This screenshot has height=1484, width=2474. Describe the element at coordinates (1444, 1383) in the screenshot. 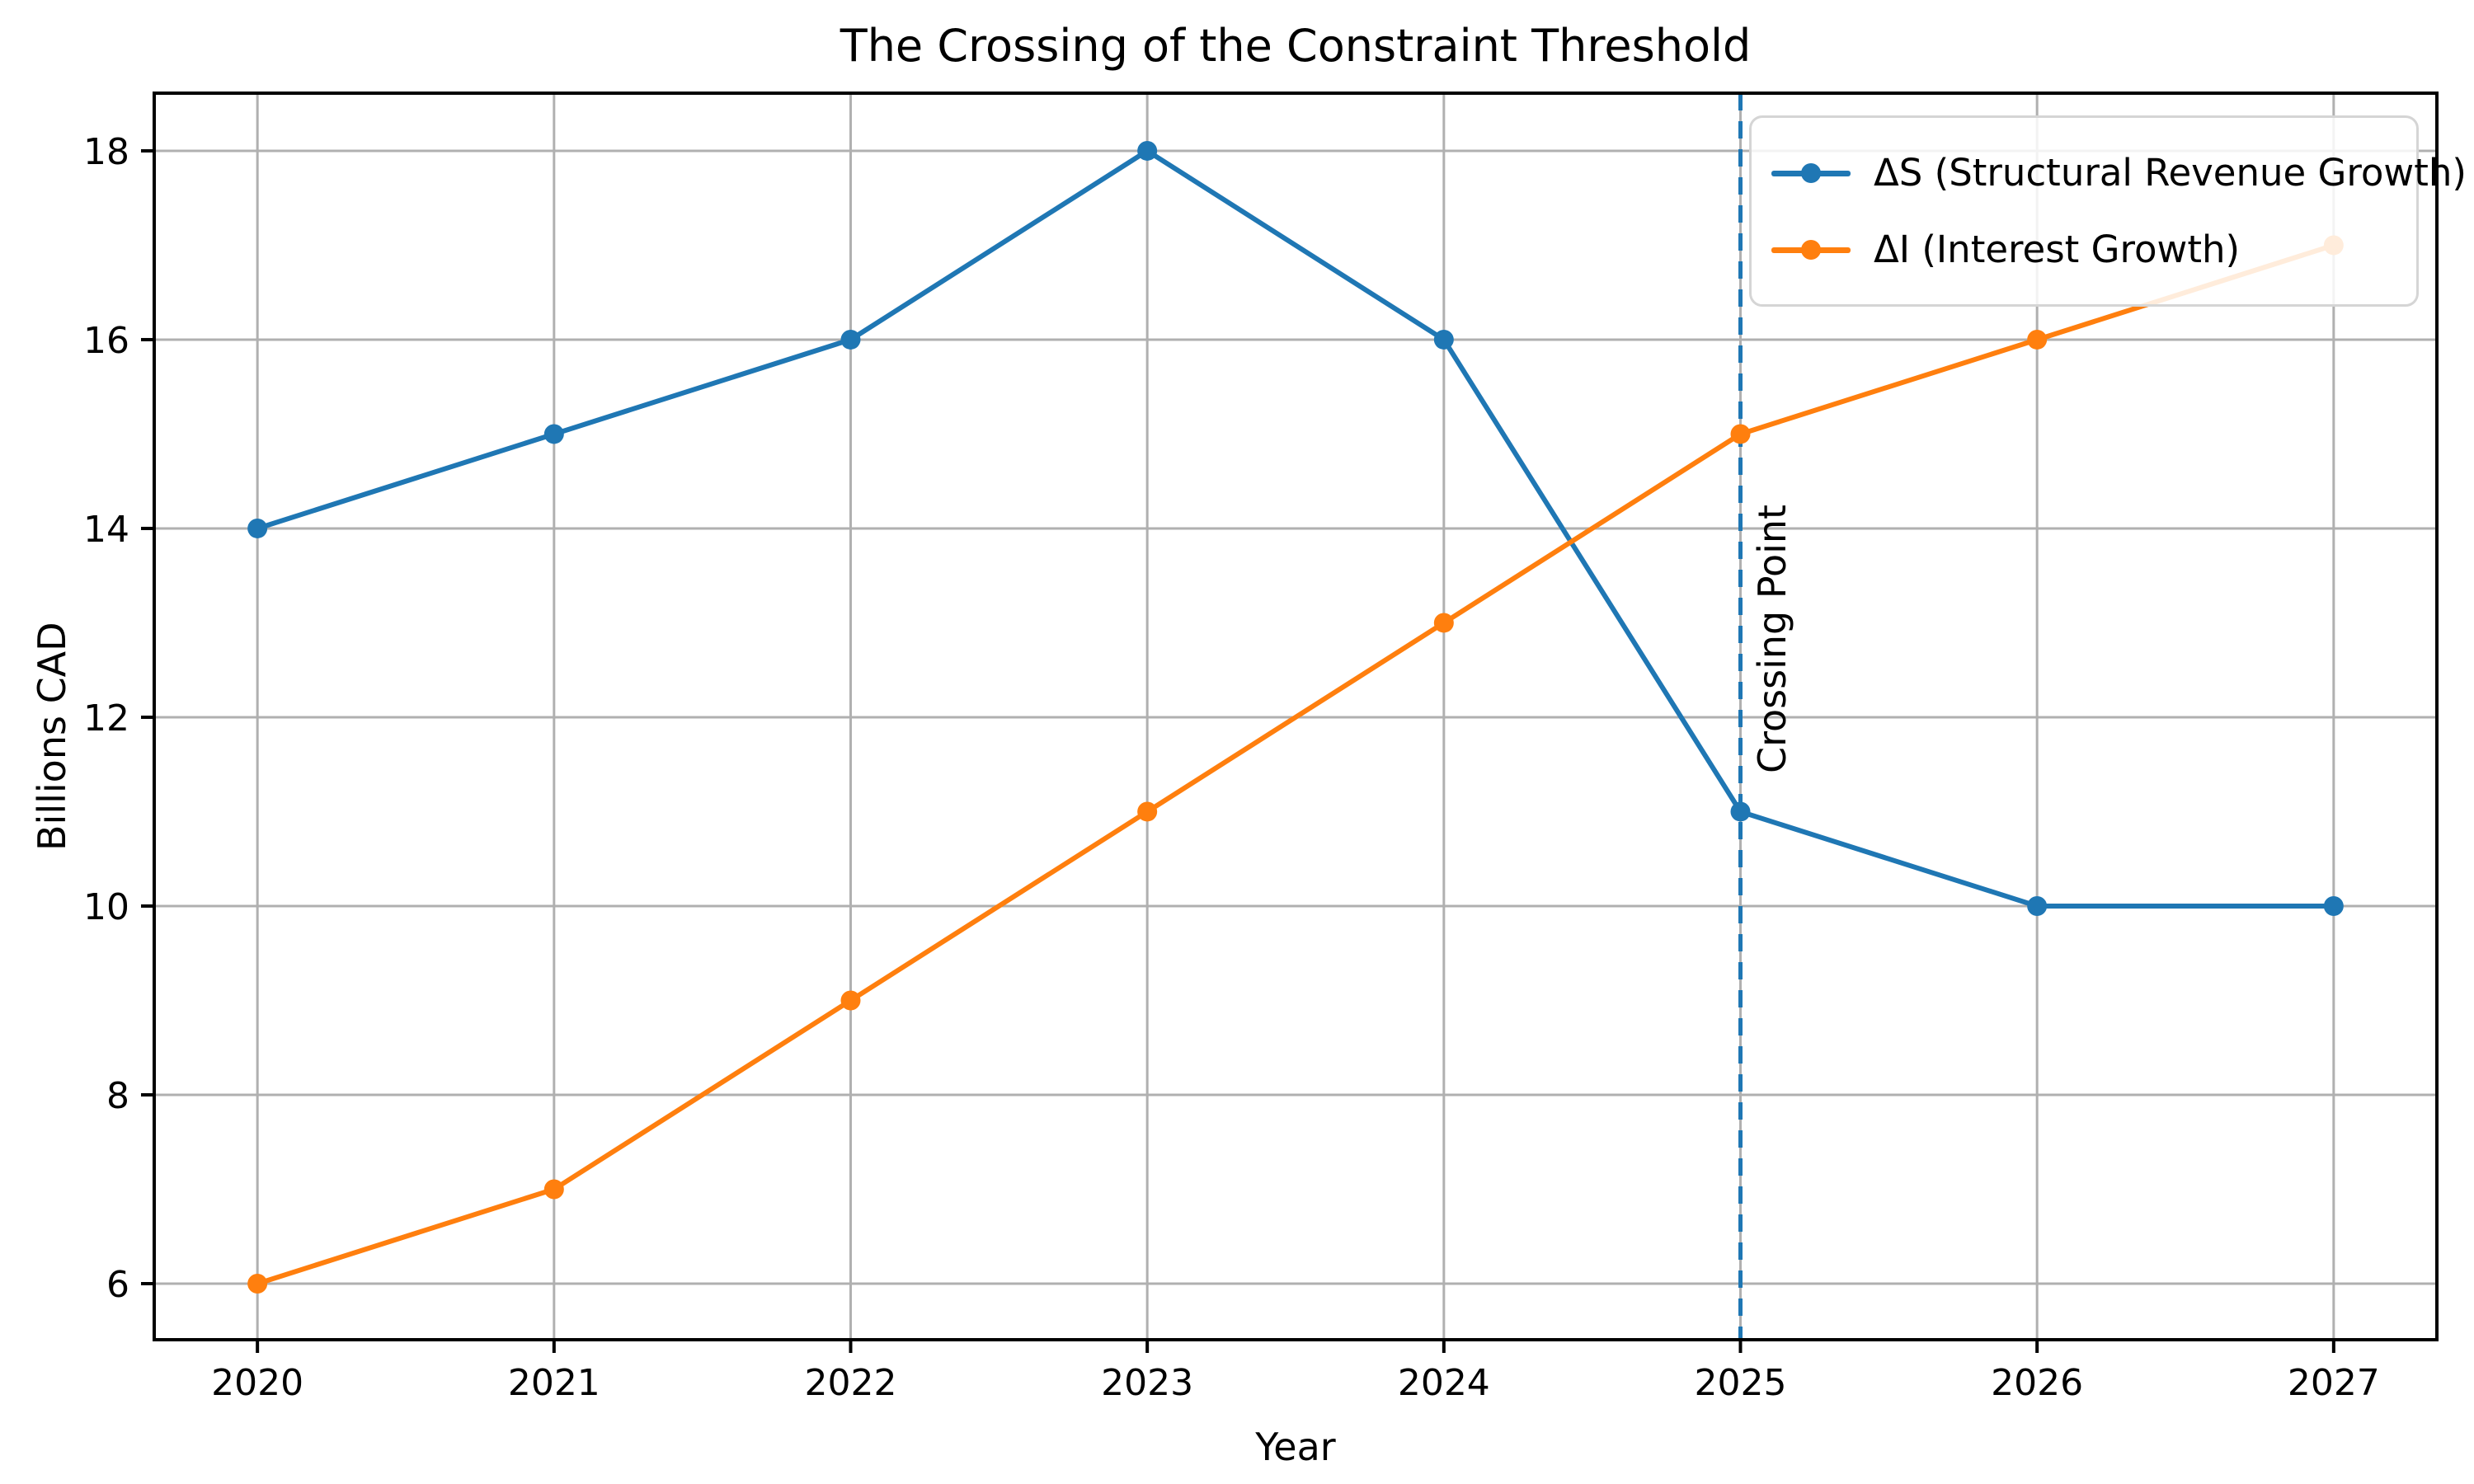

I see `x-tick-label: 2024` at that location.